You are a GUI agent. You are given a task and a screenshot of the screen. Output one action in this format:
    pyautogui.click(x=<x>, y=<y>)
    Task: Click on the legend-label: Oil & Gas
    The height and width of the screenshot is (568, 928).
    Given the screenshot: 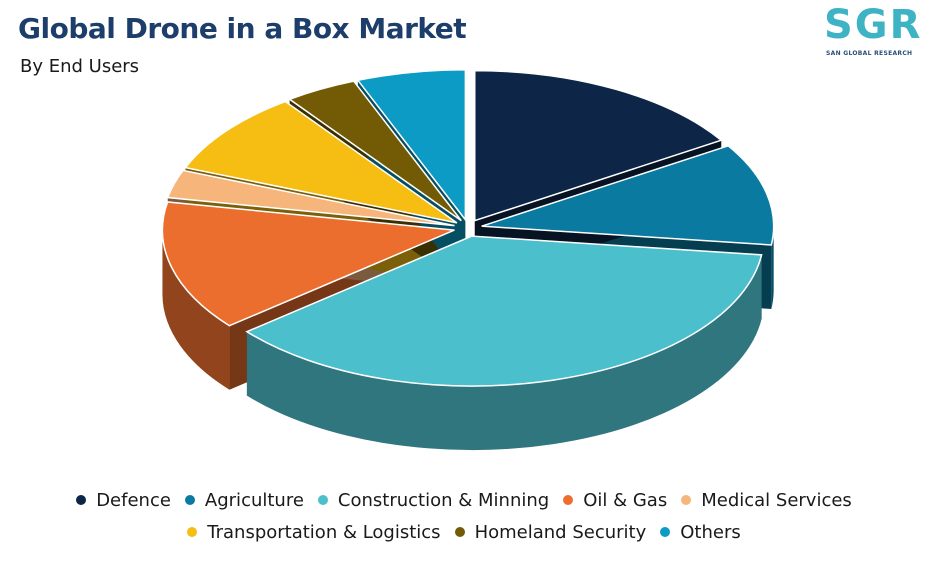 What is the action you would take?
    pyautogui.click(x=625, y=500)
    